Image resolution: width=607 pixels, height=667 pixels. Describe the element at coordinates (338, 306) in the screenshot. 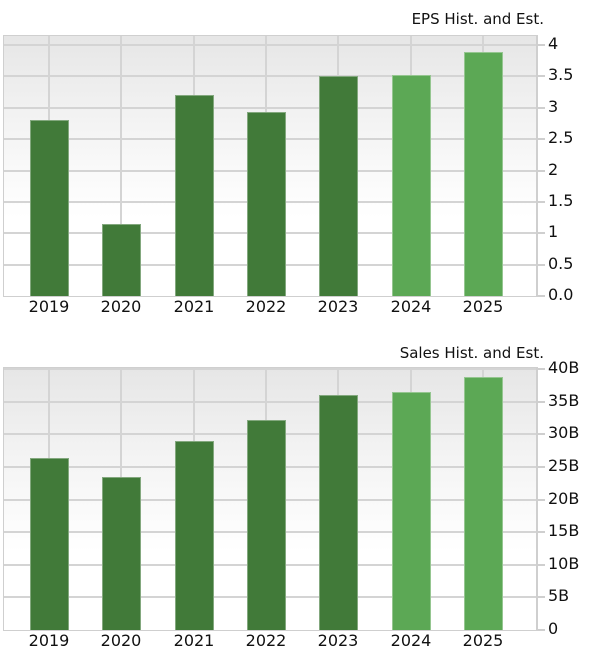

I see `eps-x-label: 2023` at that location.